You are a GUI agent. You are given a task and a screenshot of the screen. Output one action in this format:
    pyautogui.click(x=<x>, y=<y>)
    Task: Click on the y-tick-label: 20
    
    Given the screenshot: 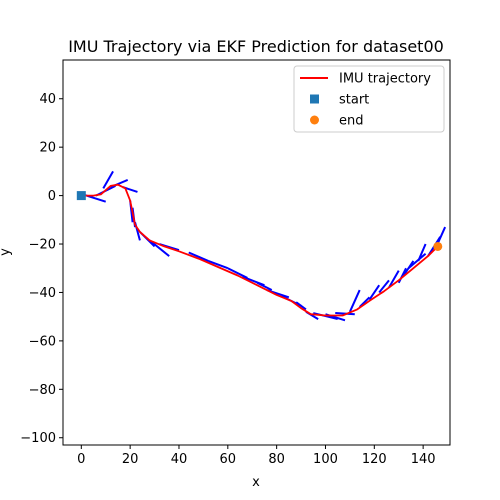 What is the action you would take?
    pyautogui.click(x=47, y=148)
    